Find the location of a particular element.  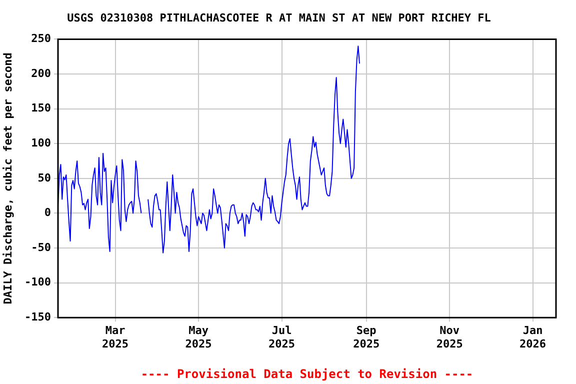

y-tick-label: 200 is located at coordinates (41, 73).